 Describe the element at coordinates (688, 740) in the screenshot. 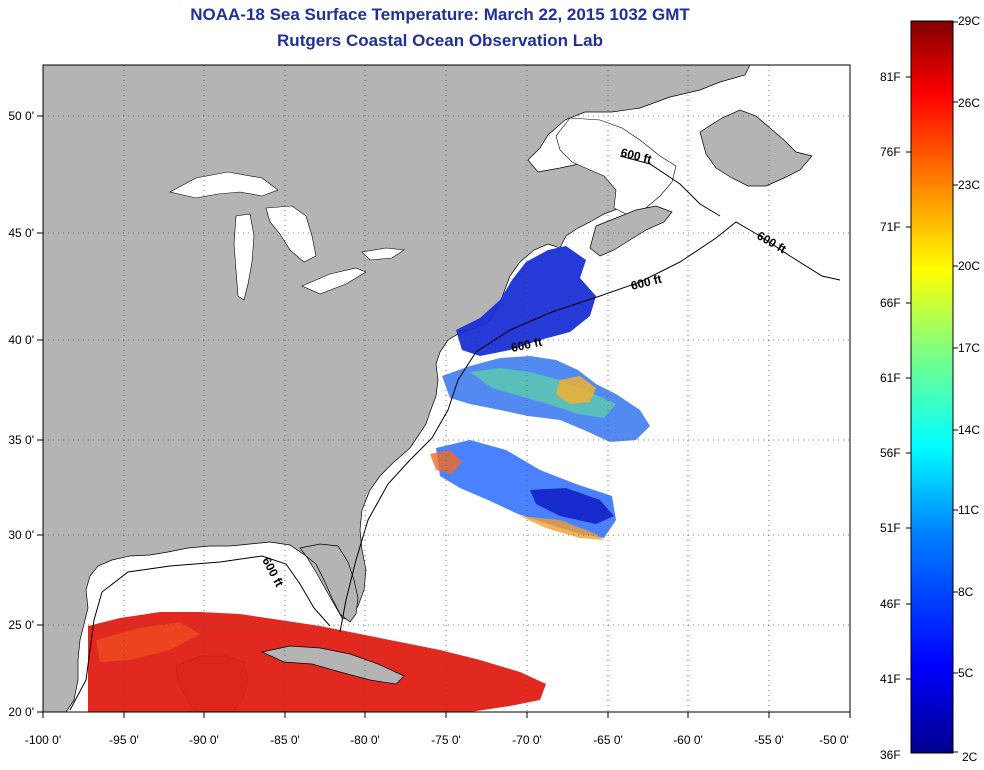

I see `lon-tick-label: -60 0'` at that location.